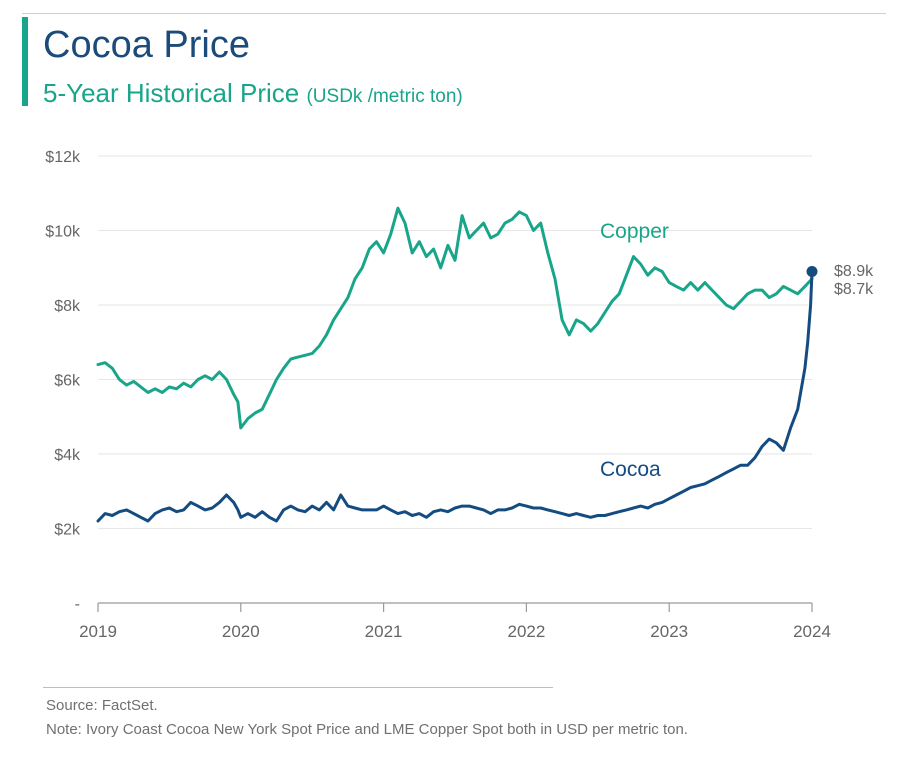 The height and width of the screenshot is (776, 904). Describe the element at coordinates (67, 455) in the screenshot. I see `y-tick-label: $4k` at that location.